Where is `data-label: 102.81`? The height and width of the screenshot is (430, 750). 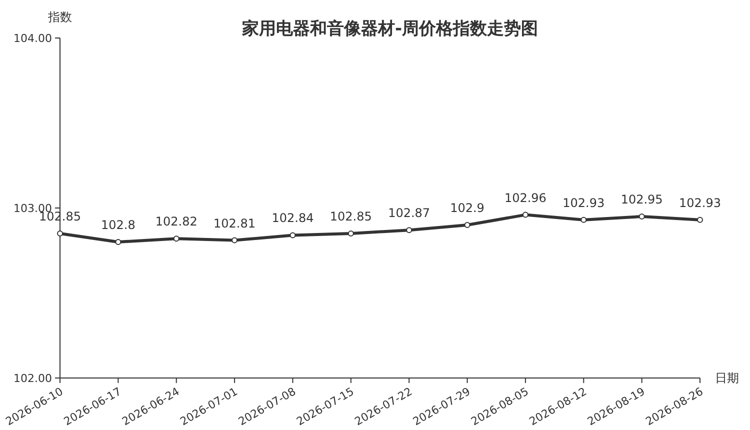 data-label: 102.81 is located at coordinates (235, 223).